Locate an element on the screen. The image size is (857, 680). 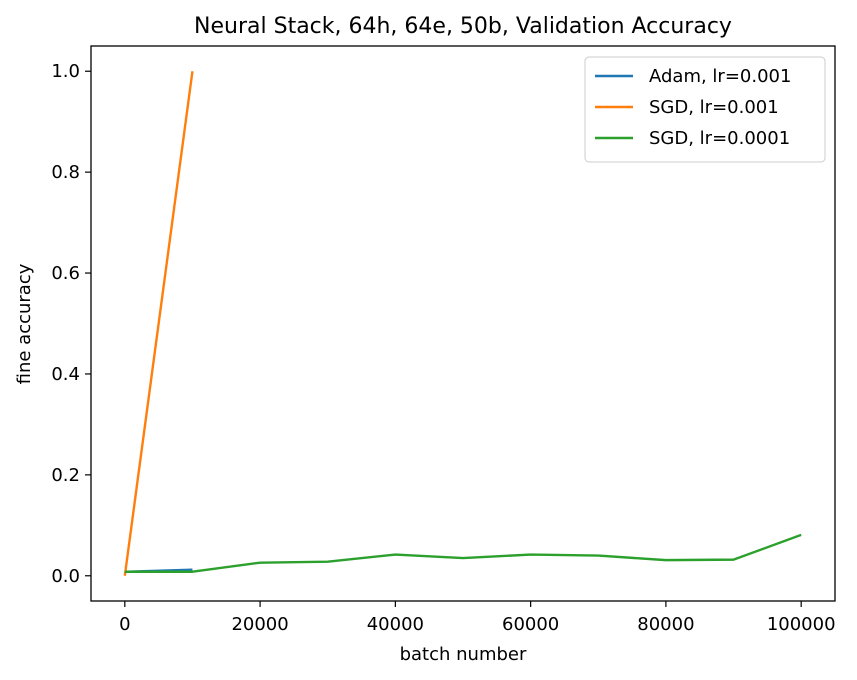
x-tick-label: 100000 is located at coordinates (801, 624).